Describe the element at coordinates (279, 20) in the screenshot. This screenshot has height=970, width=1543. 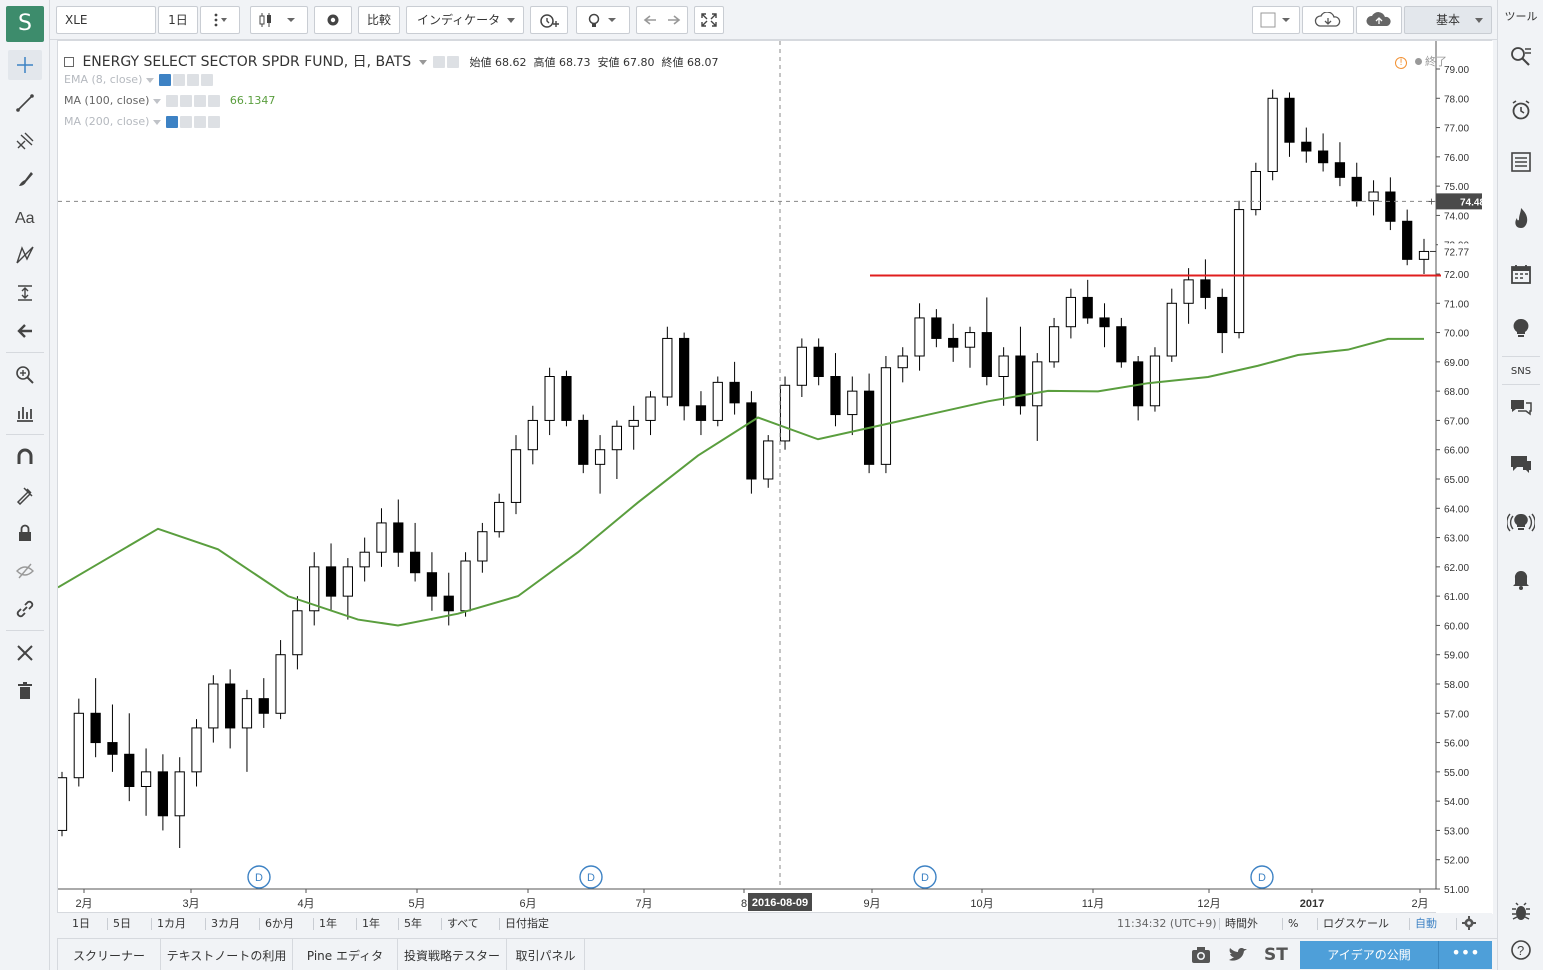
I see `chart-type-button` at that location.